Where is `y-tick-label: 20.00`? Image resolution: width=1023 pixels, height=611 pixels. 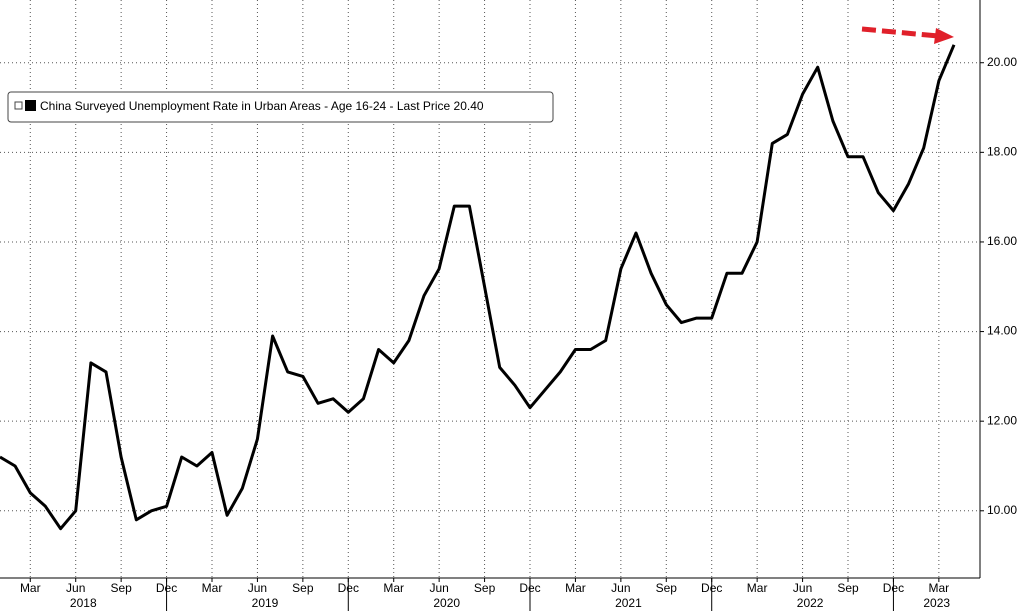
y-tick-label: 20.00 is located at coordinates (1002, 62).